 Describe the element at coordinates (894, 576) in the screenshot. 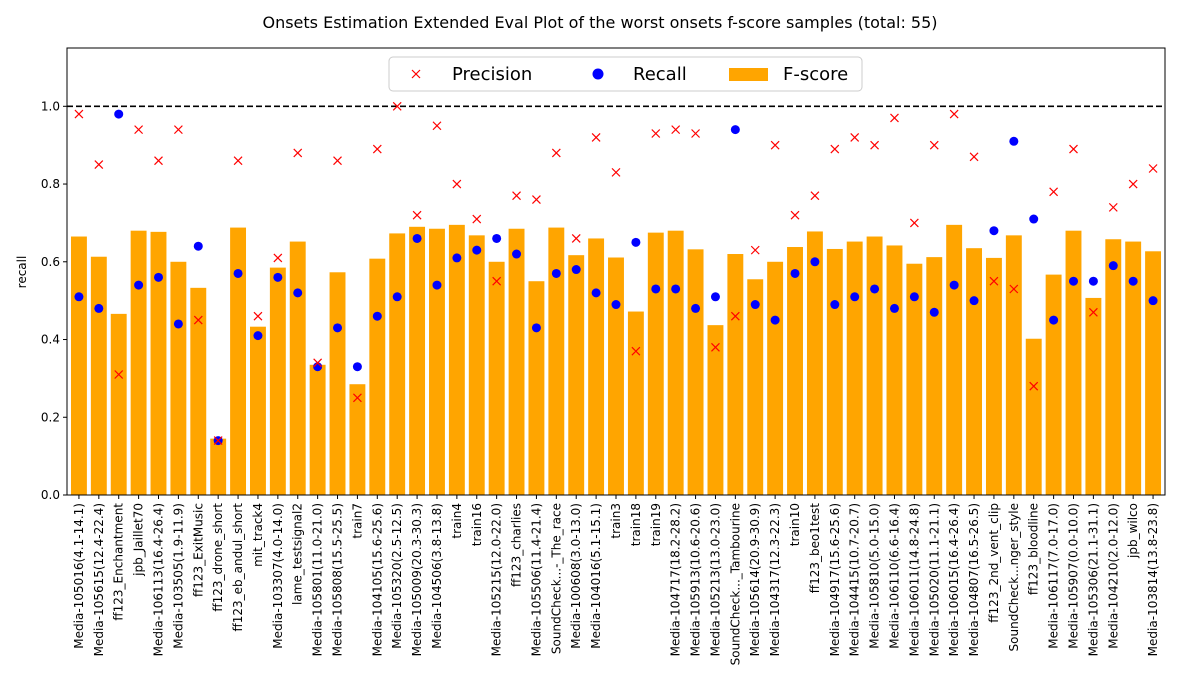

I see `x-tick-label: Media-106110(6.6-16.4)` at that location.